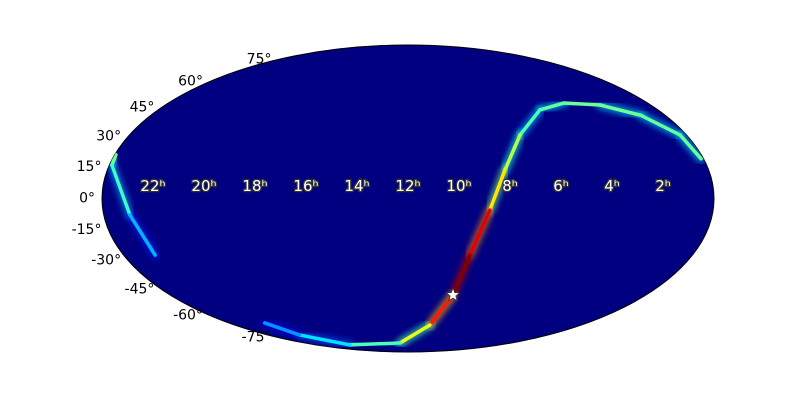 The image size is (800, 400). What do you see at coordinates (453, 294) in the screenshot?
I see `source-marker` at bounding box center [453, 294].